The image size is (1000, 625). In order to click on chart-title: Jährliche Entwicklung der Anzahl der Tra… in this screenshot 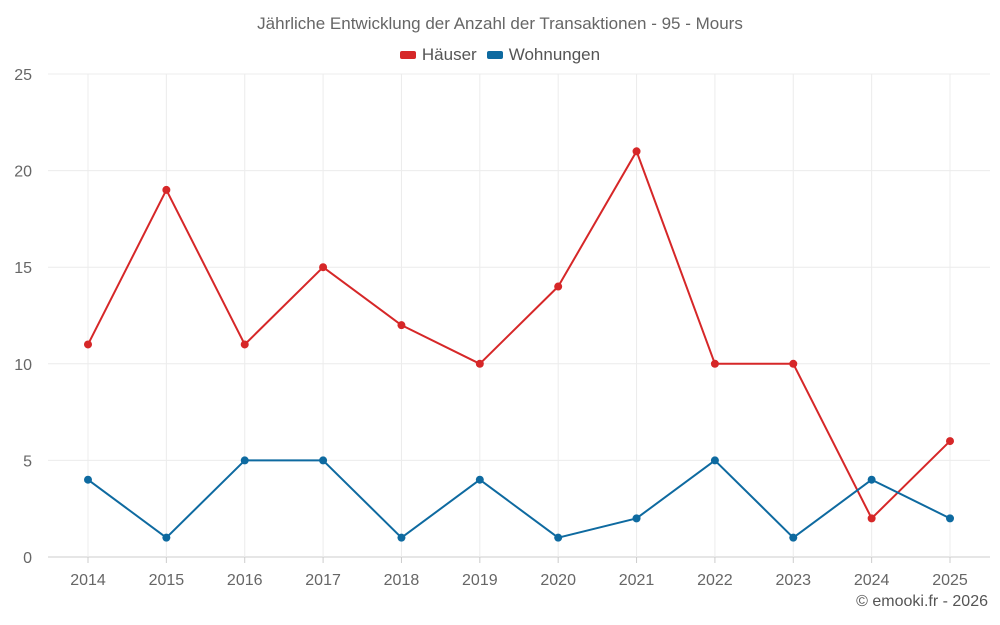, I will do `click(500, 23)`.